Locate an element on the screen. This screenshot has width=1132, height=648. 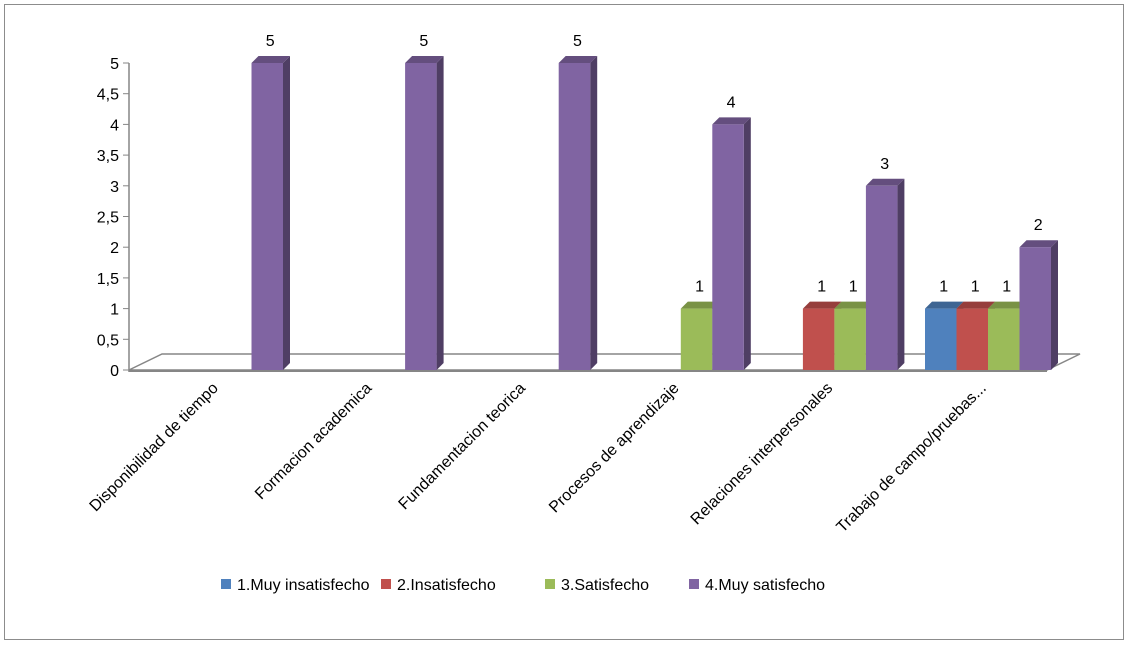
y-tick-label: 2,5 is located at coordinates (108, 218).